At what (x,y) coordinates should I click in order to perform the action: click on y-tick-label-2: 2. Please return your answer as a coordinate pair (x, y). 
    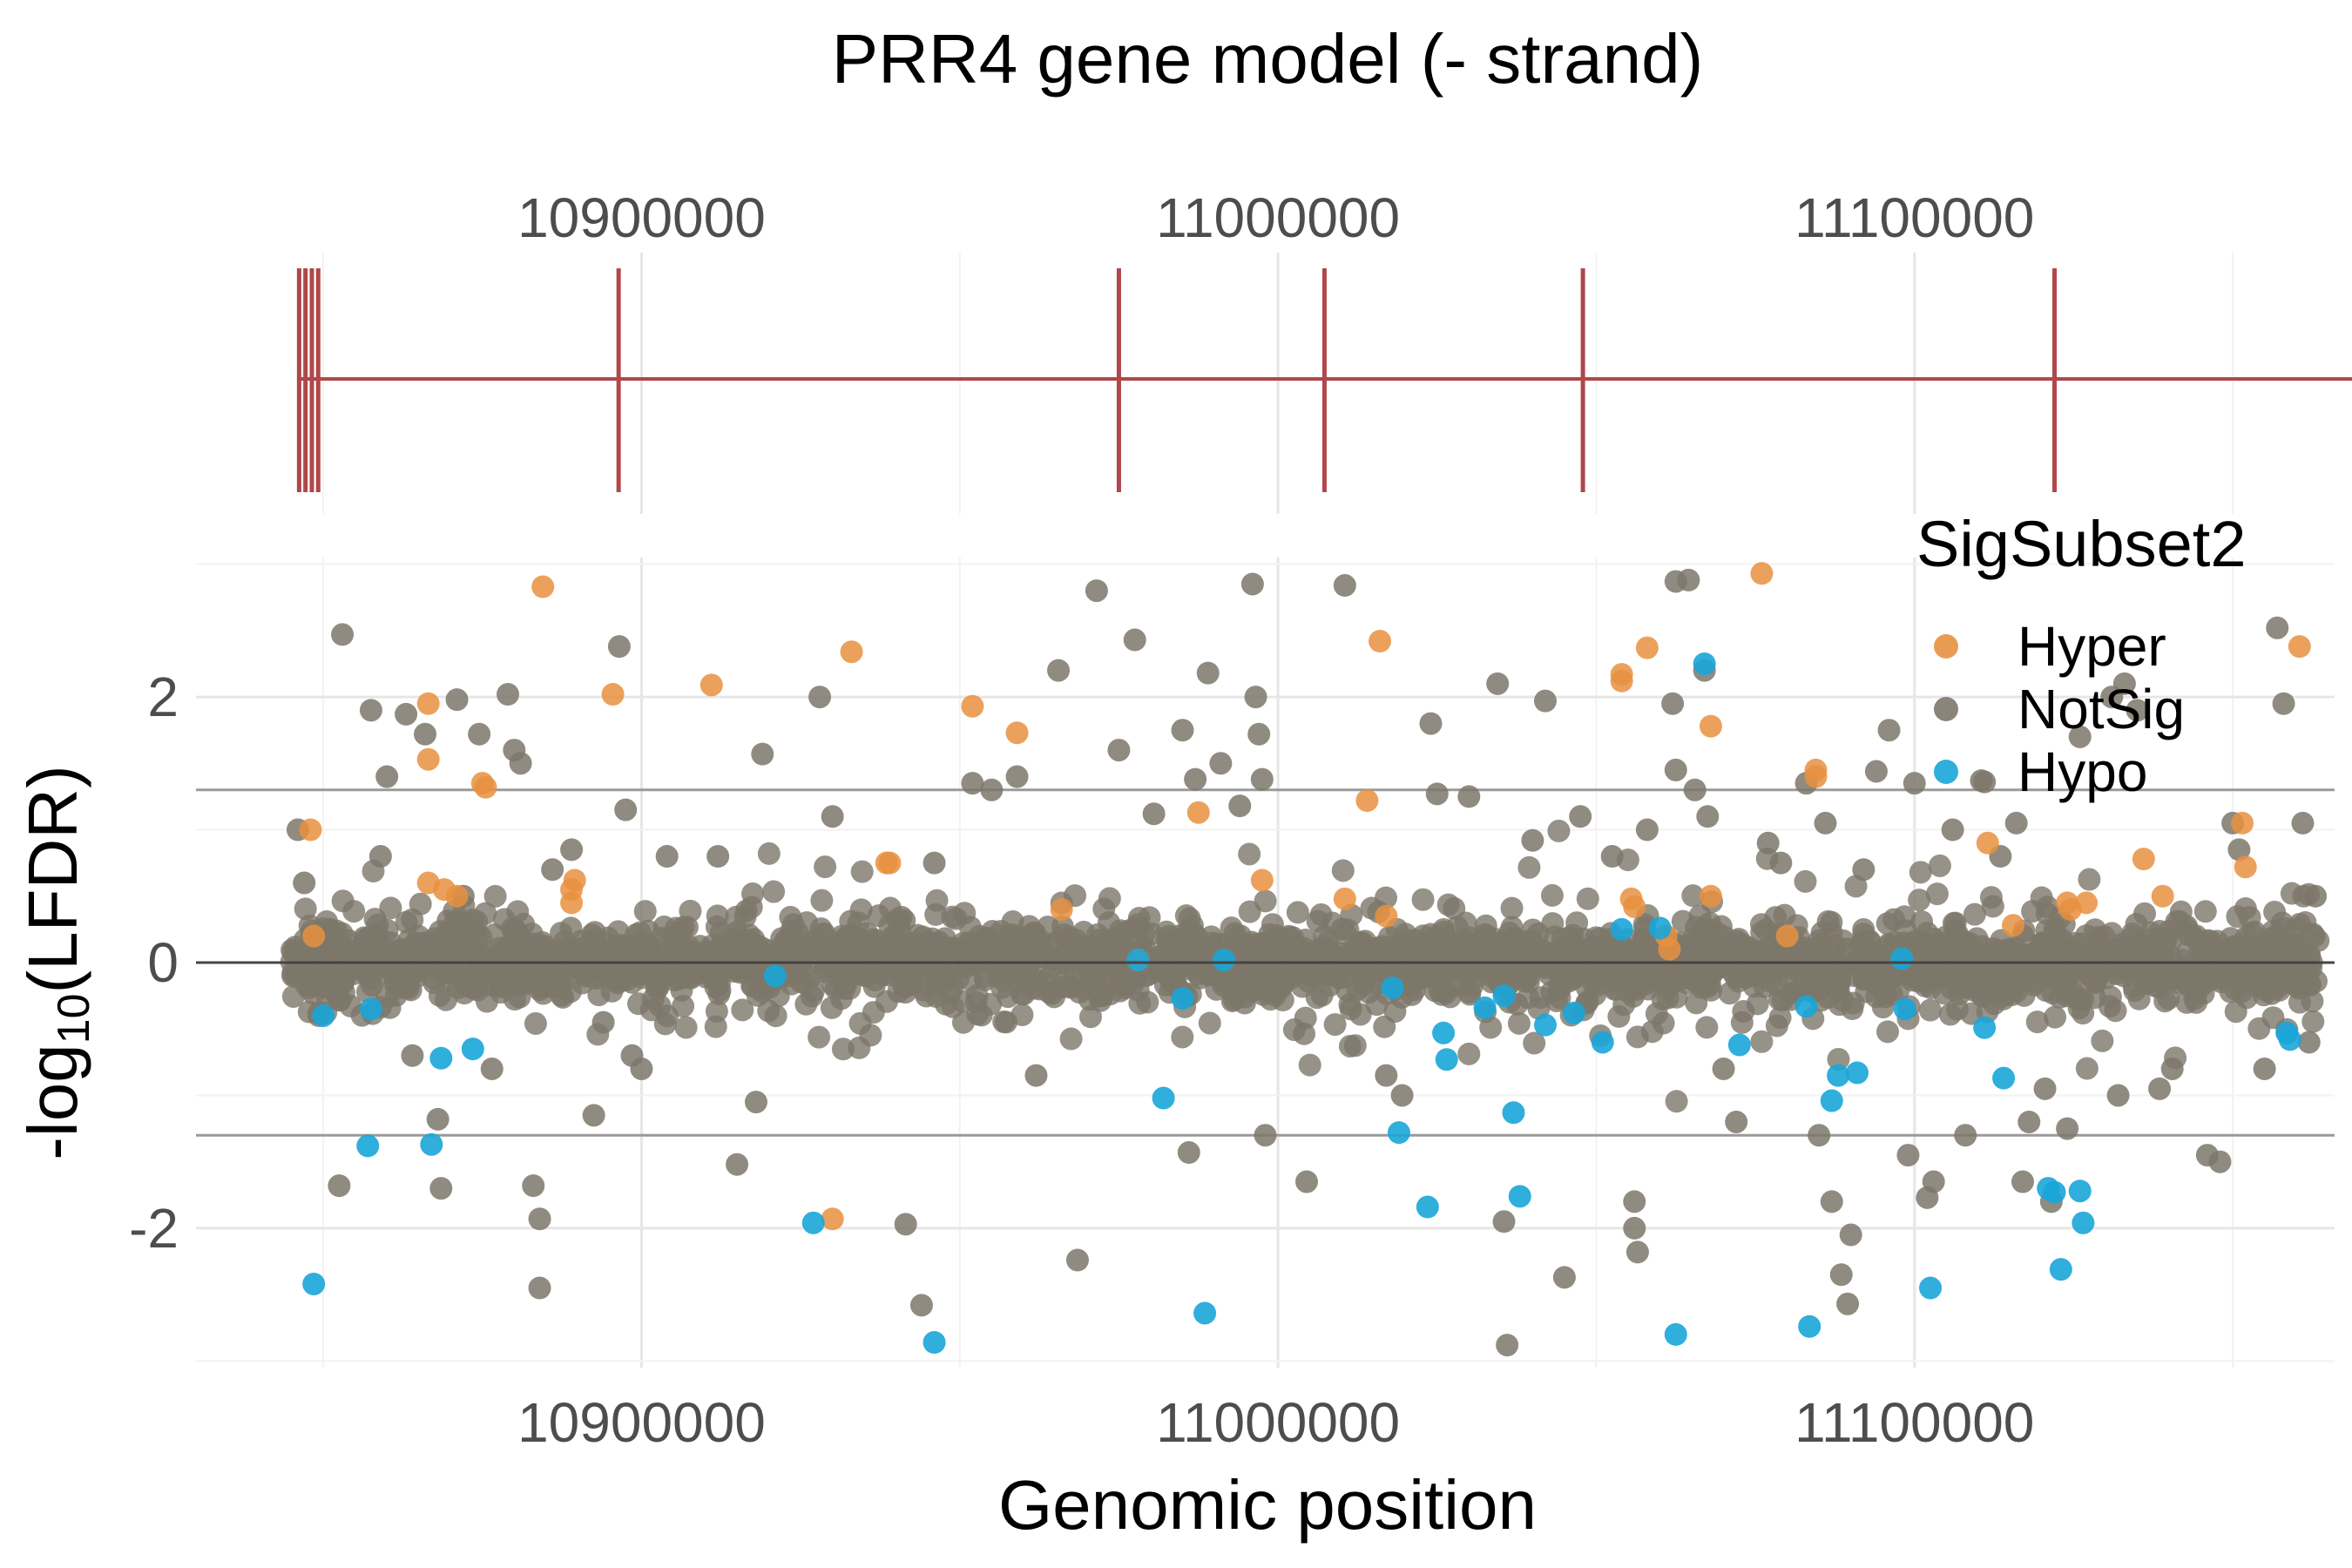
    Looking at the image, I should click on (163, 697).